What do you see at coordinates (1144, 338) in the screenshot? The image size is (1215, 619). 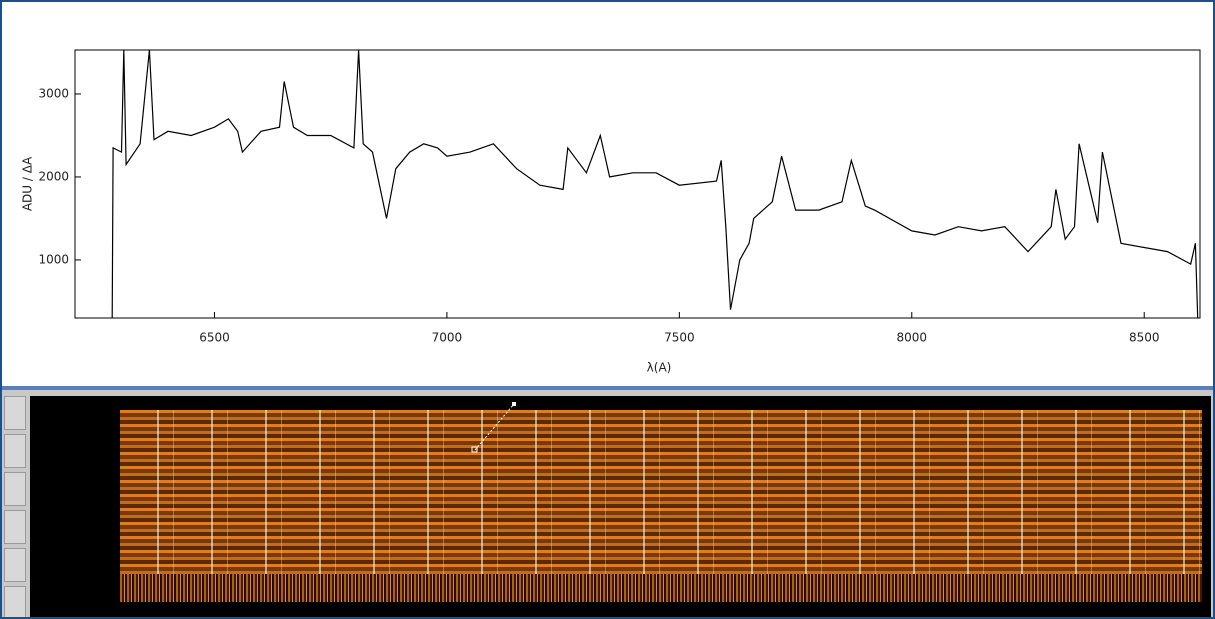 I see `x-tick-label: 8500` at bounding box center [1144, 338].